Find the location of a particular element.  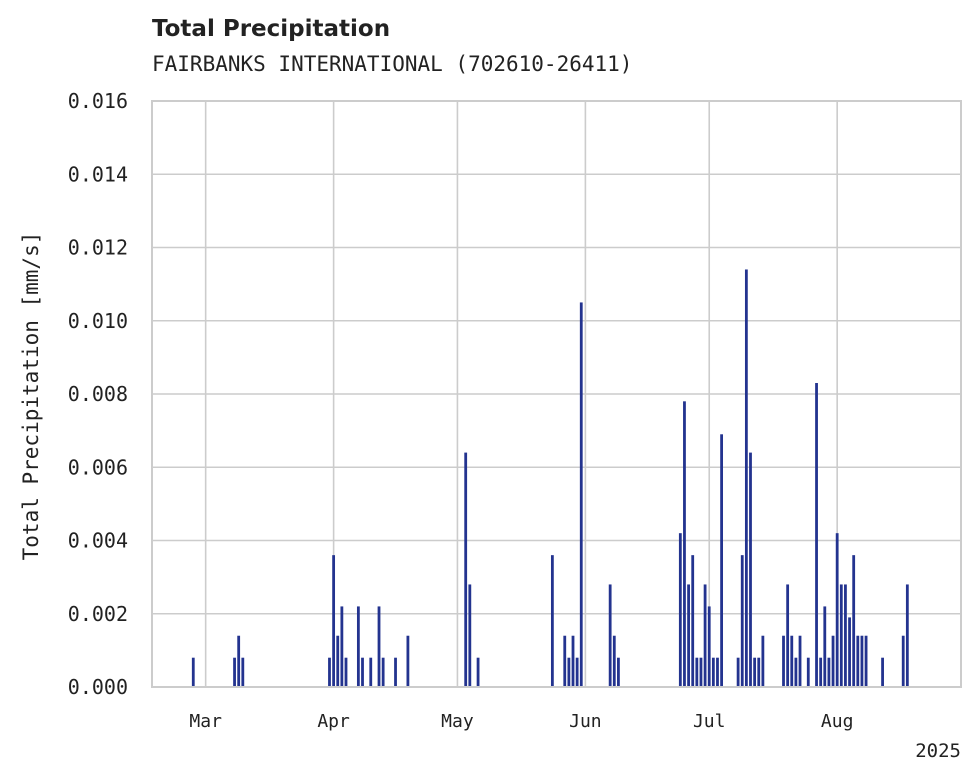

y-tick-label: 0.014 is located at coordinates (98, 174).